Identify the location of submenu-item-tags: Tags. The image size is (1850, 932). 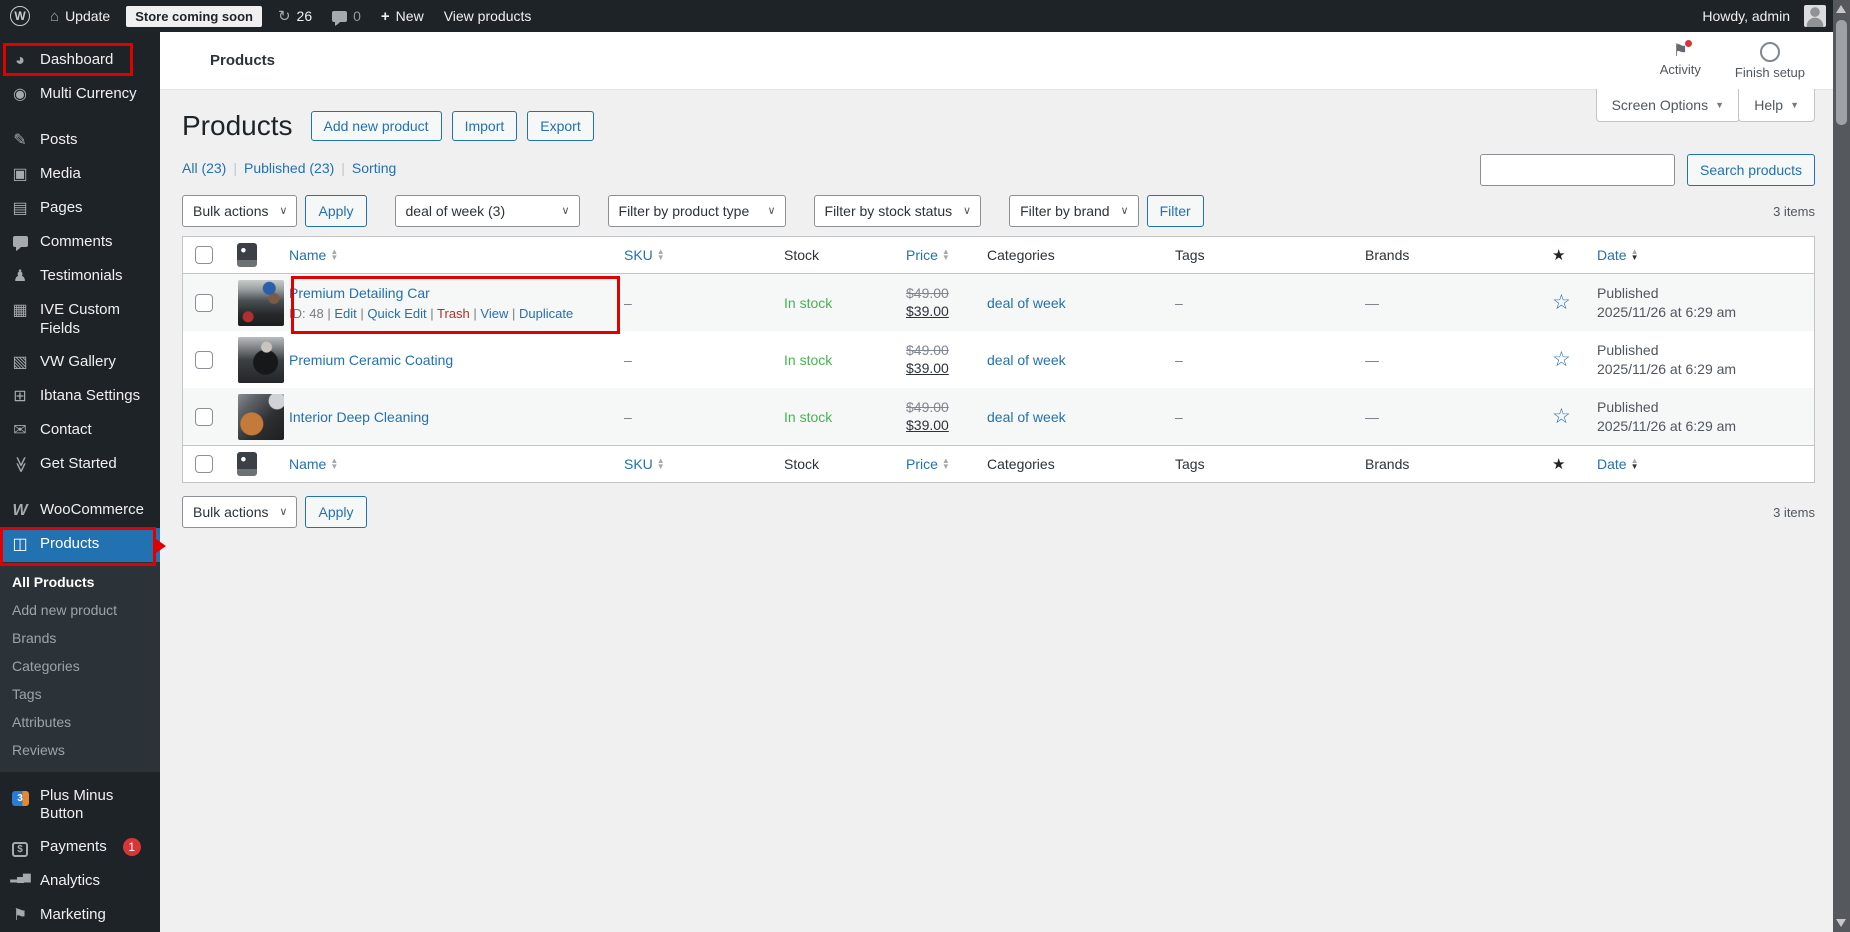
(27, 693).